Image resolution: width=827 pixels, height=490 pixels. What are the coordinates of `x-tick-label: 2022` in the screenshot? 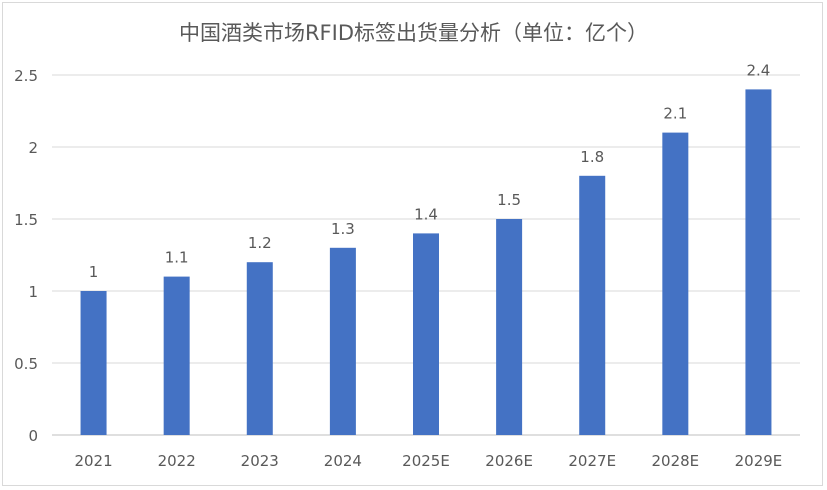 It's located at (177, 461).